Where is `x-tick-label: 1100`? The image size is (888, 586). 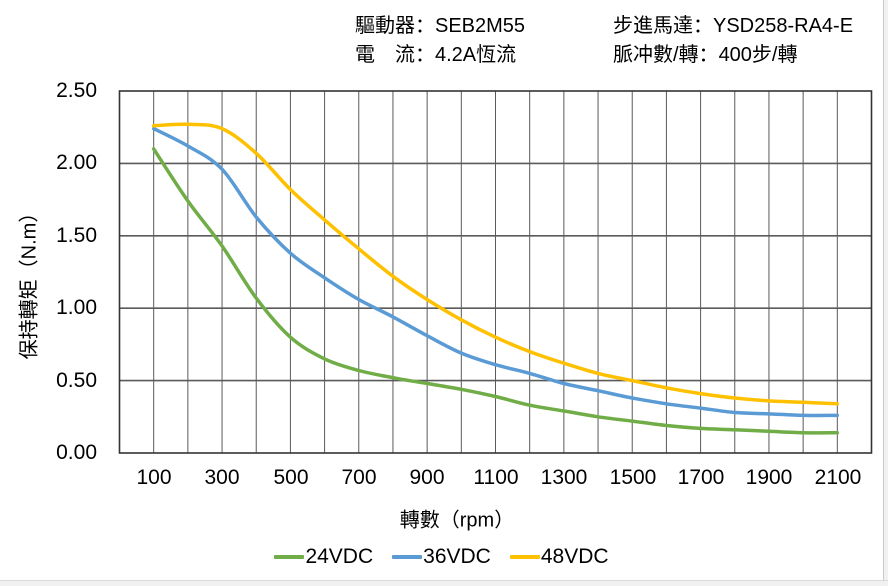 x-tick-label: 1100 is located at coordinates (496, 477).